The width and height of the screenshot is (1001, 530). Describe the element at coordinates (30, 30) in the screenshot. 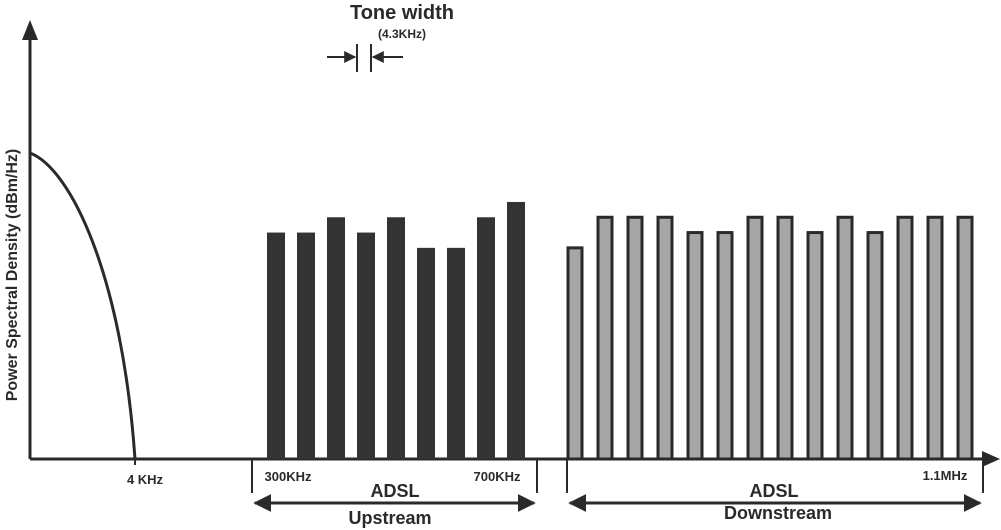

I see `y-axis-arrow` at that location.